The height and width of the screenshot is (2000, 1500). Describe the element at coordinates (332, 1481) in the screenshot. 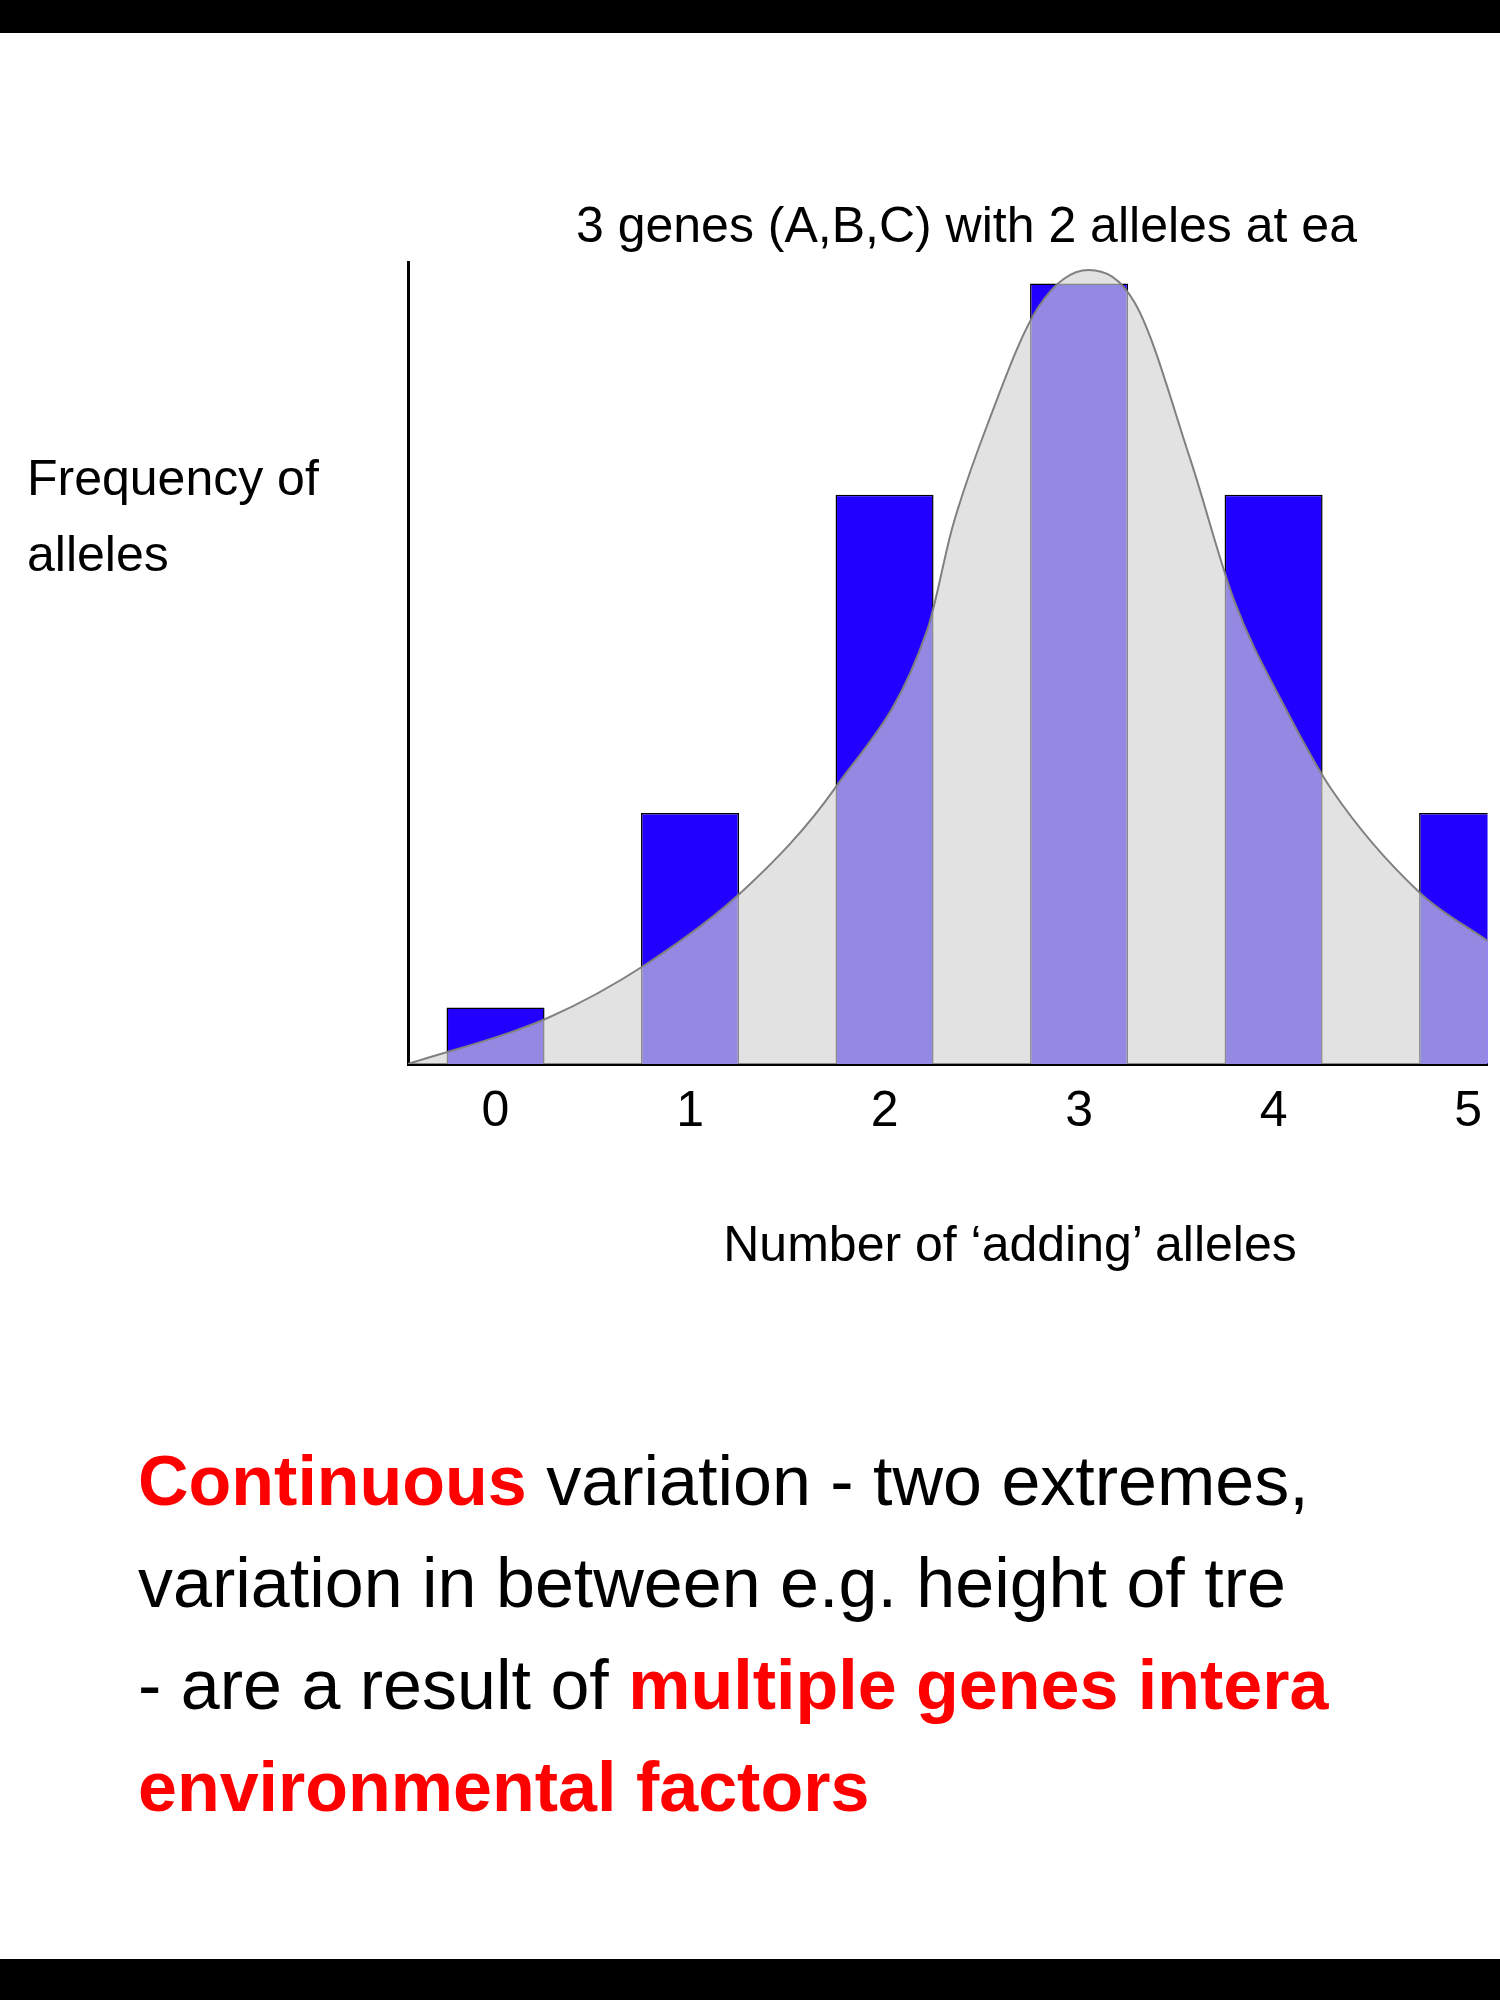

I see `text: Continuous` at that location.